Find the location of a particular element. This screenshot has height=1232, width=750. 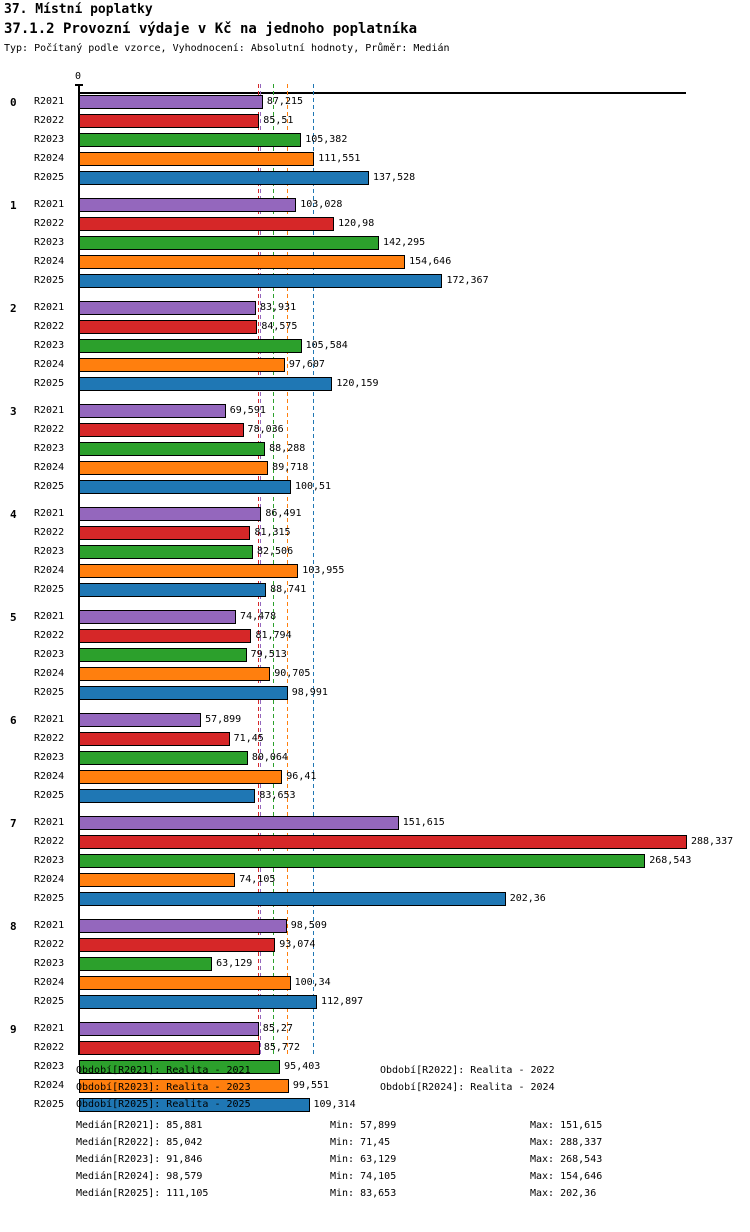

table-row: R2024 97,607 is located at coordinates (375, 365).